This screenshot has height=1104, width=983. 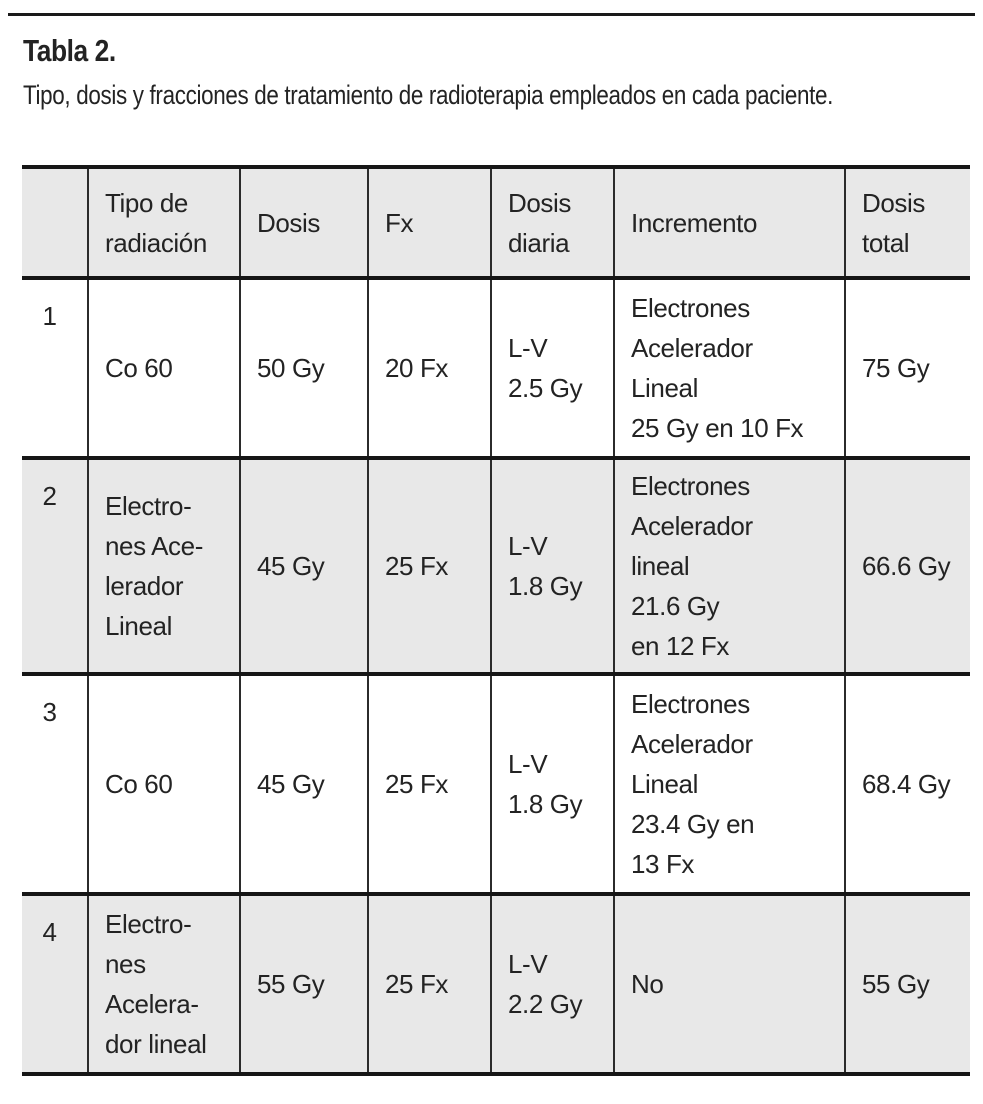 What do you see at coordinates (552, 368) in the screenshot?
I see `dosis-diaria-cell: L-V 2.5 Gy` at bounding box center [552, 368].